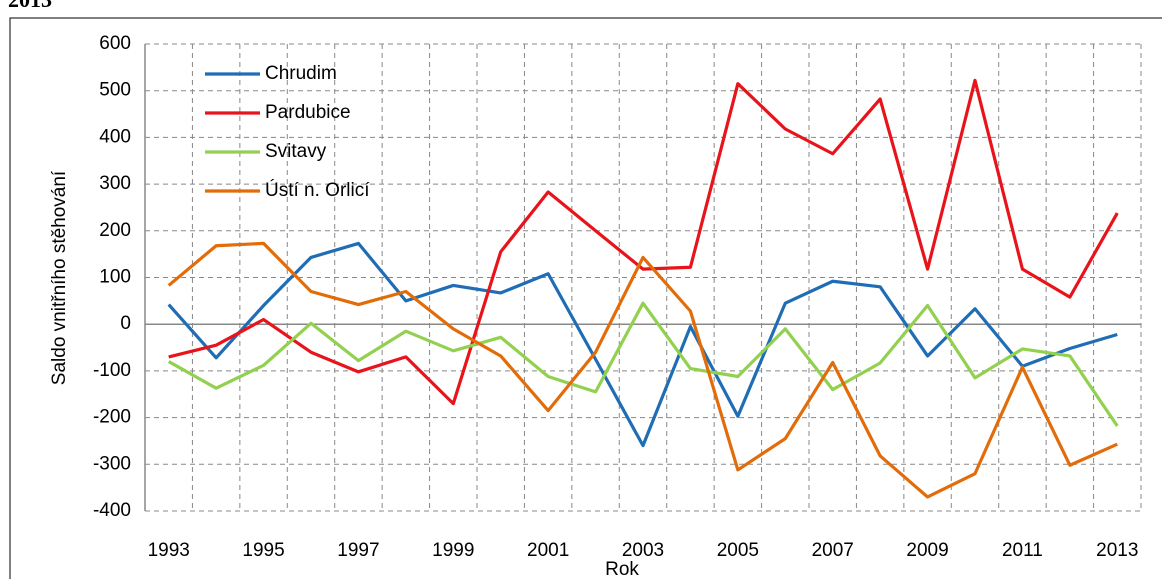 The image size is (1162, 584). I want to click on x-tick-label: 1999, so click(453, 550).